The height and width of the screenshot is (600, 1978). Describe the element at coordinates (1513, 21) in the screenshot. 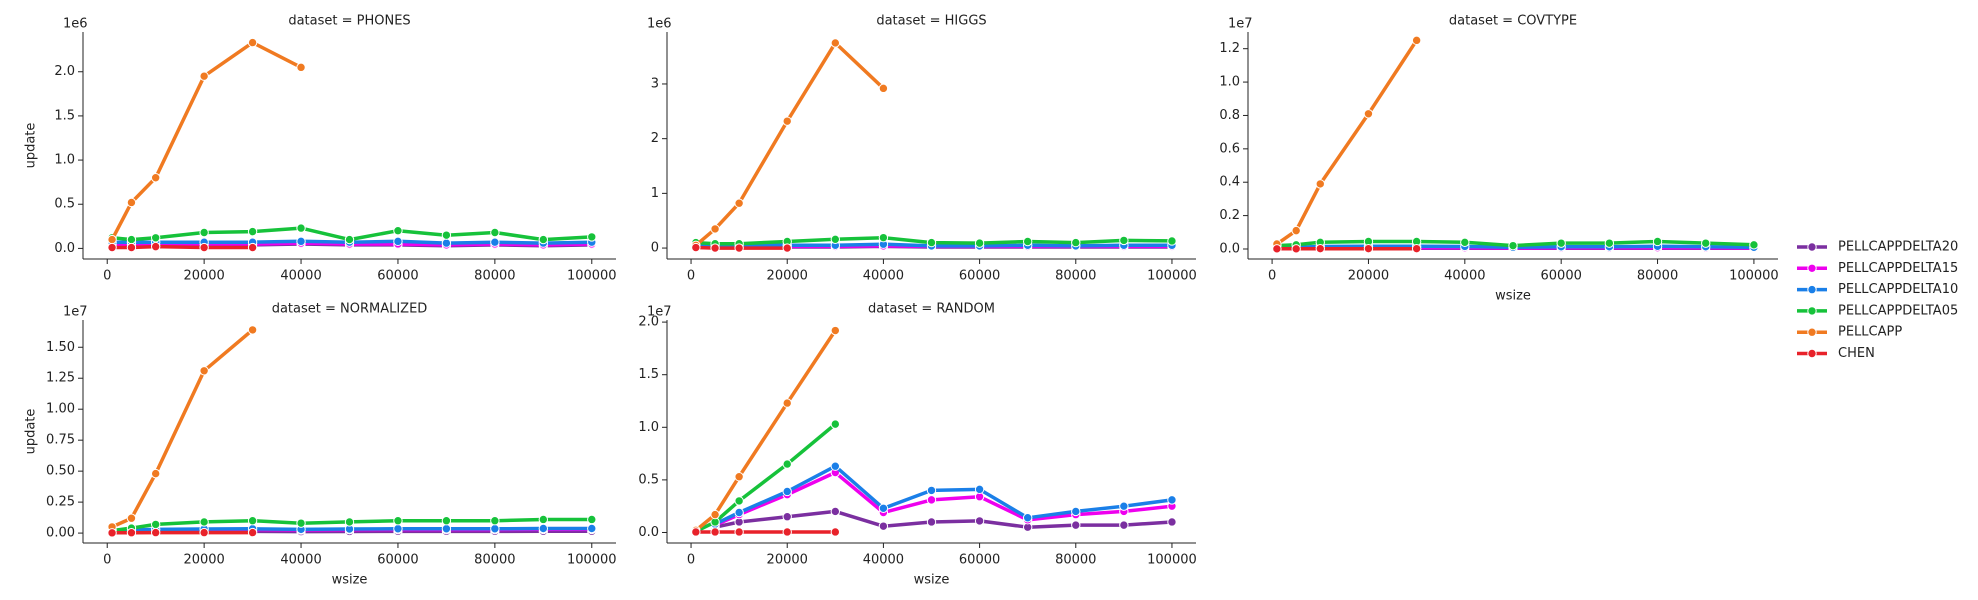

I see `panel-title: dataset = COVTYPE` at that location.